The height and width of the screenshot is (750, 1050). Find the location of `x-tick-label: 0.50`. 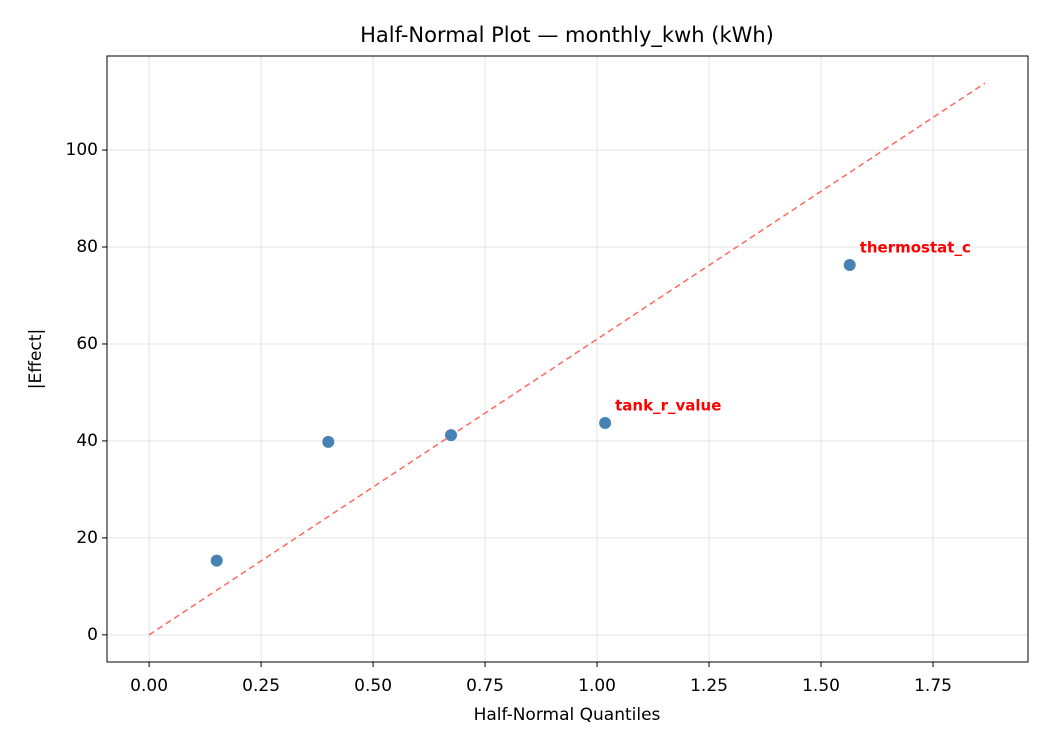

x-tick-label: 0.50 is located at coordinates (373, 686).